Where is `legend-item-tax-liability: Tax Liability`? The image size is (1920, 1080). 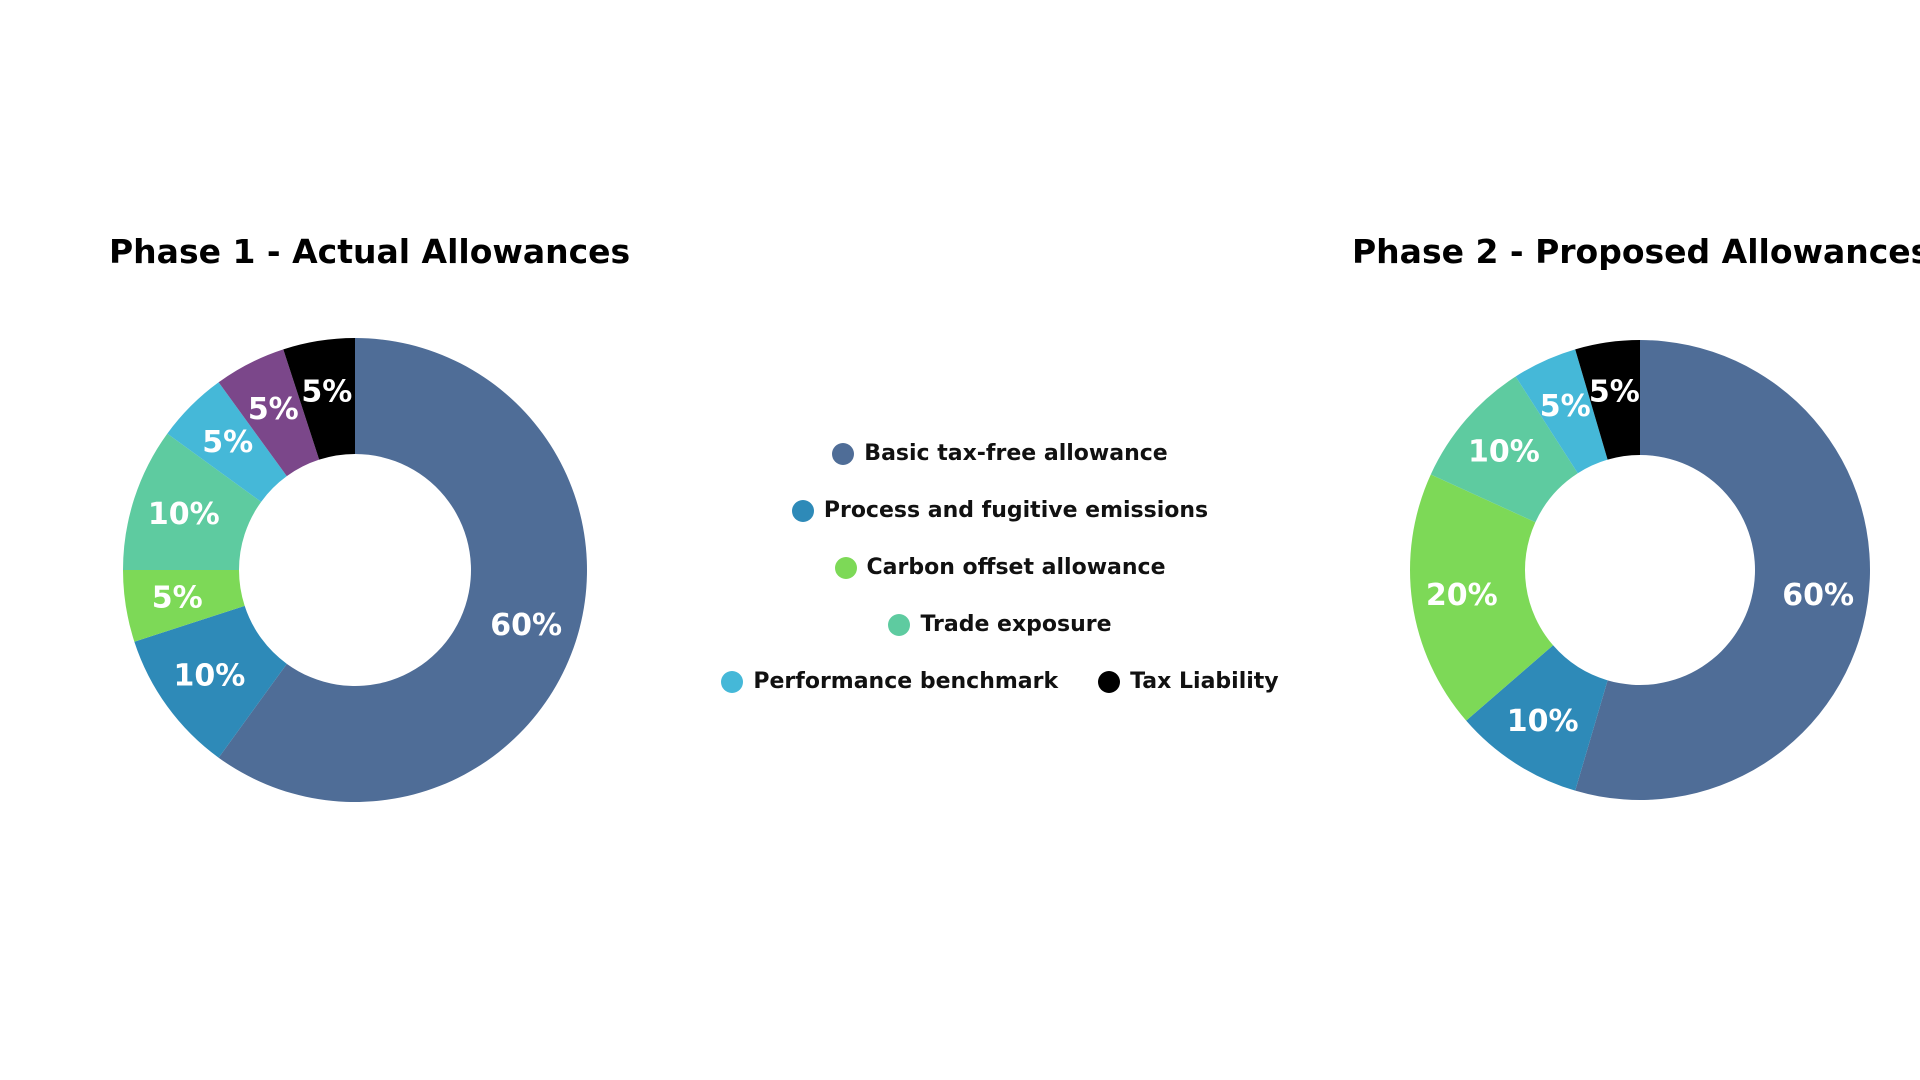 legend-item-tax-liability: Tax Liability is located at coordinates (1188, 681).